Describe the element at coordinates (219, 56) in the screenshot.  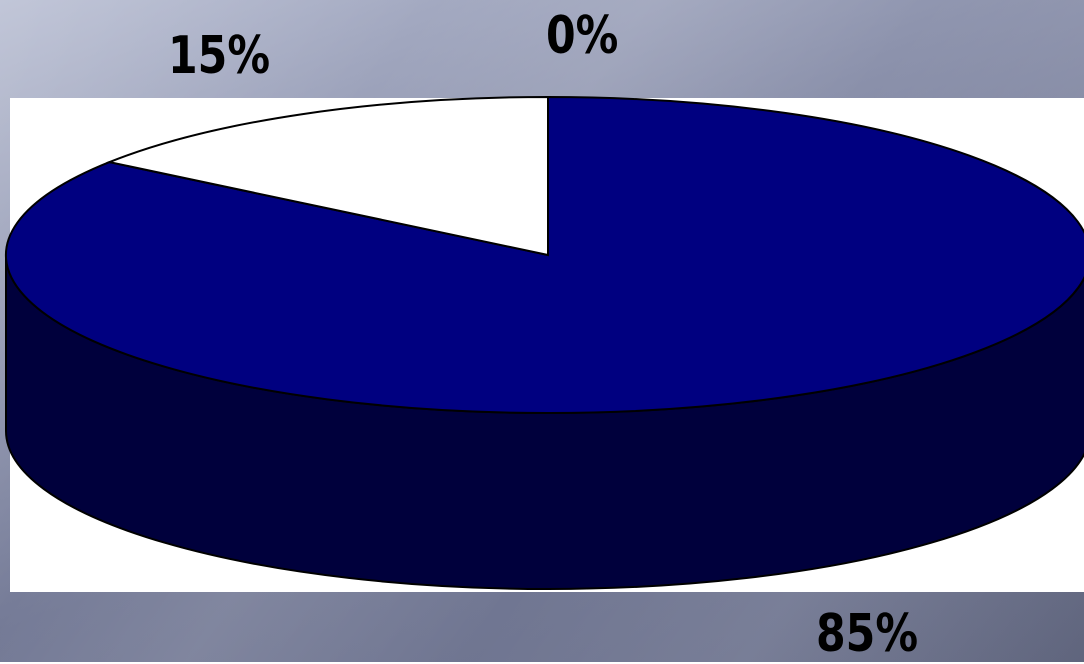
I see `slice-label-15: 15%` at that location.